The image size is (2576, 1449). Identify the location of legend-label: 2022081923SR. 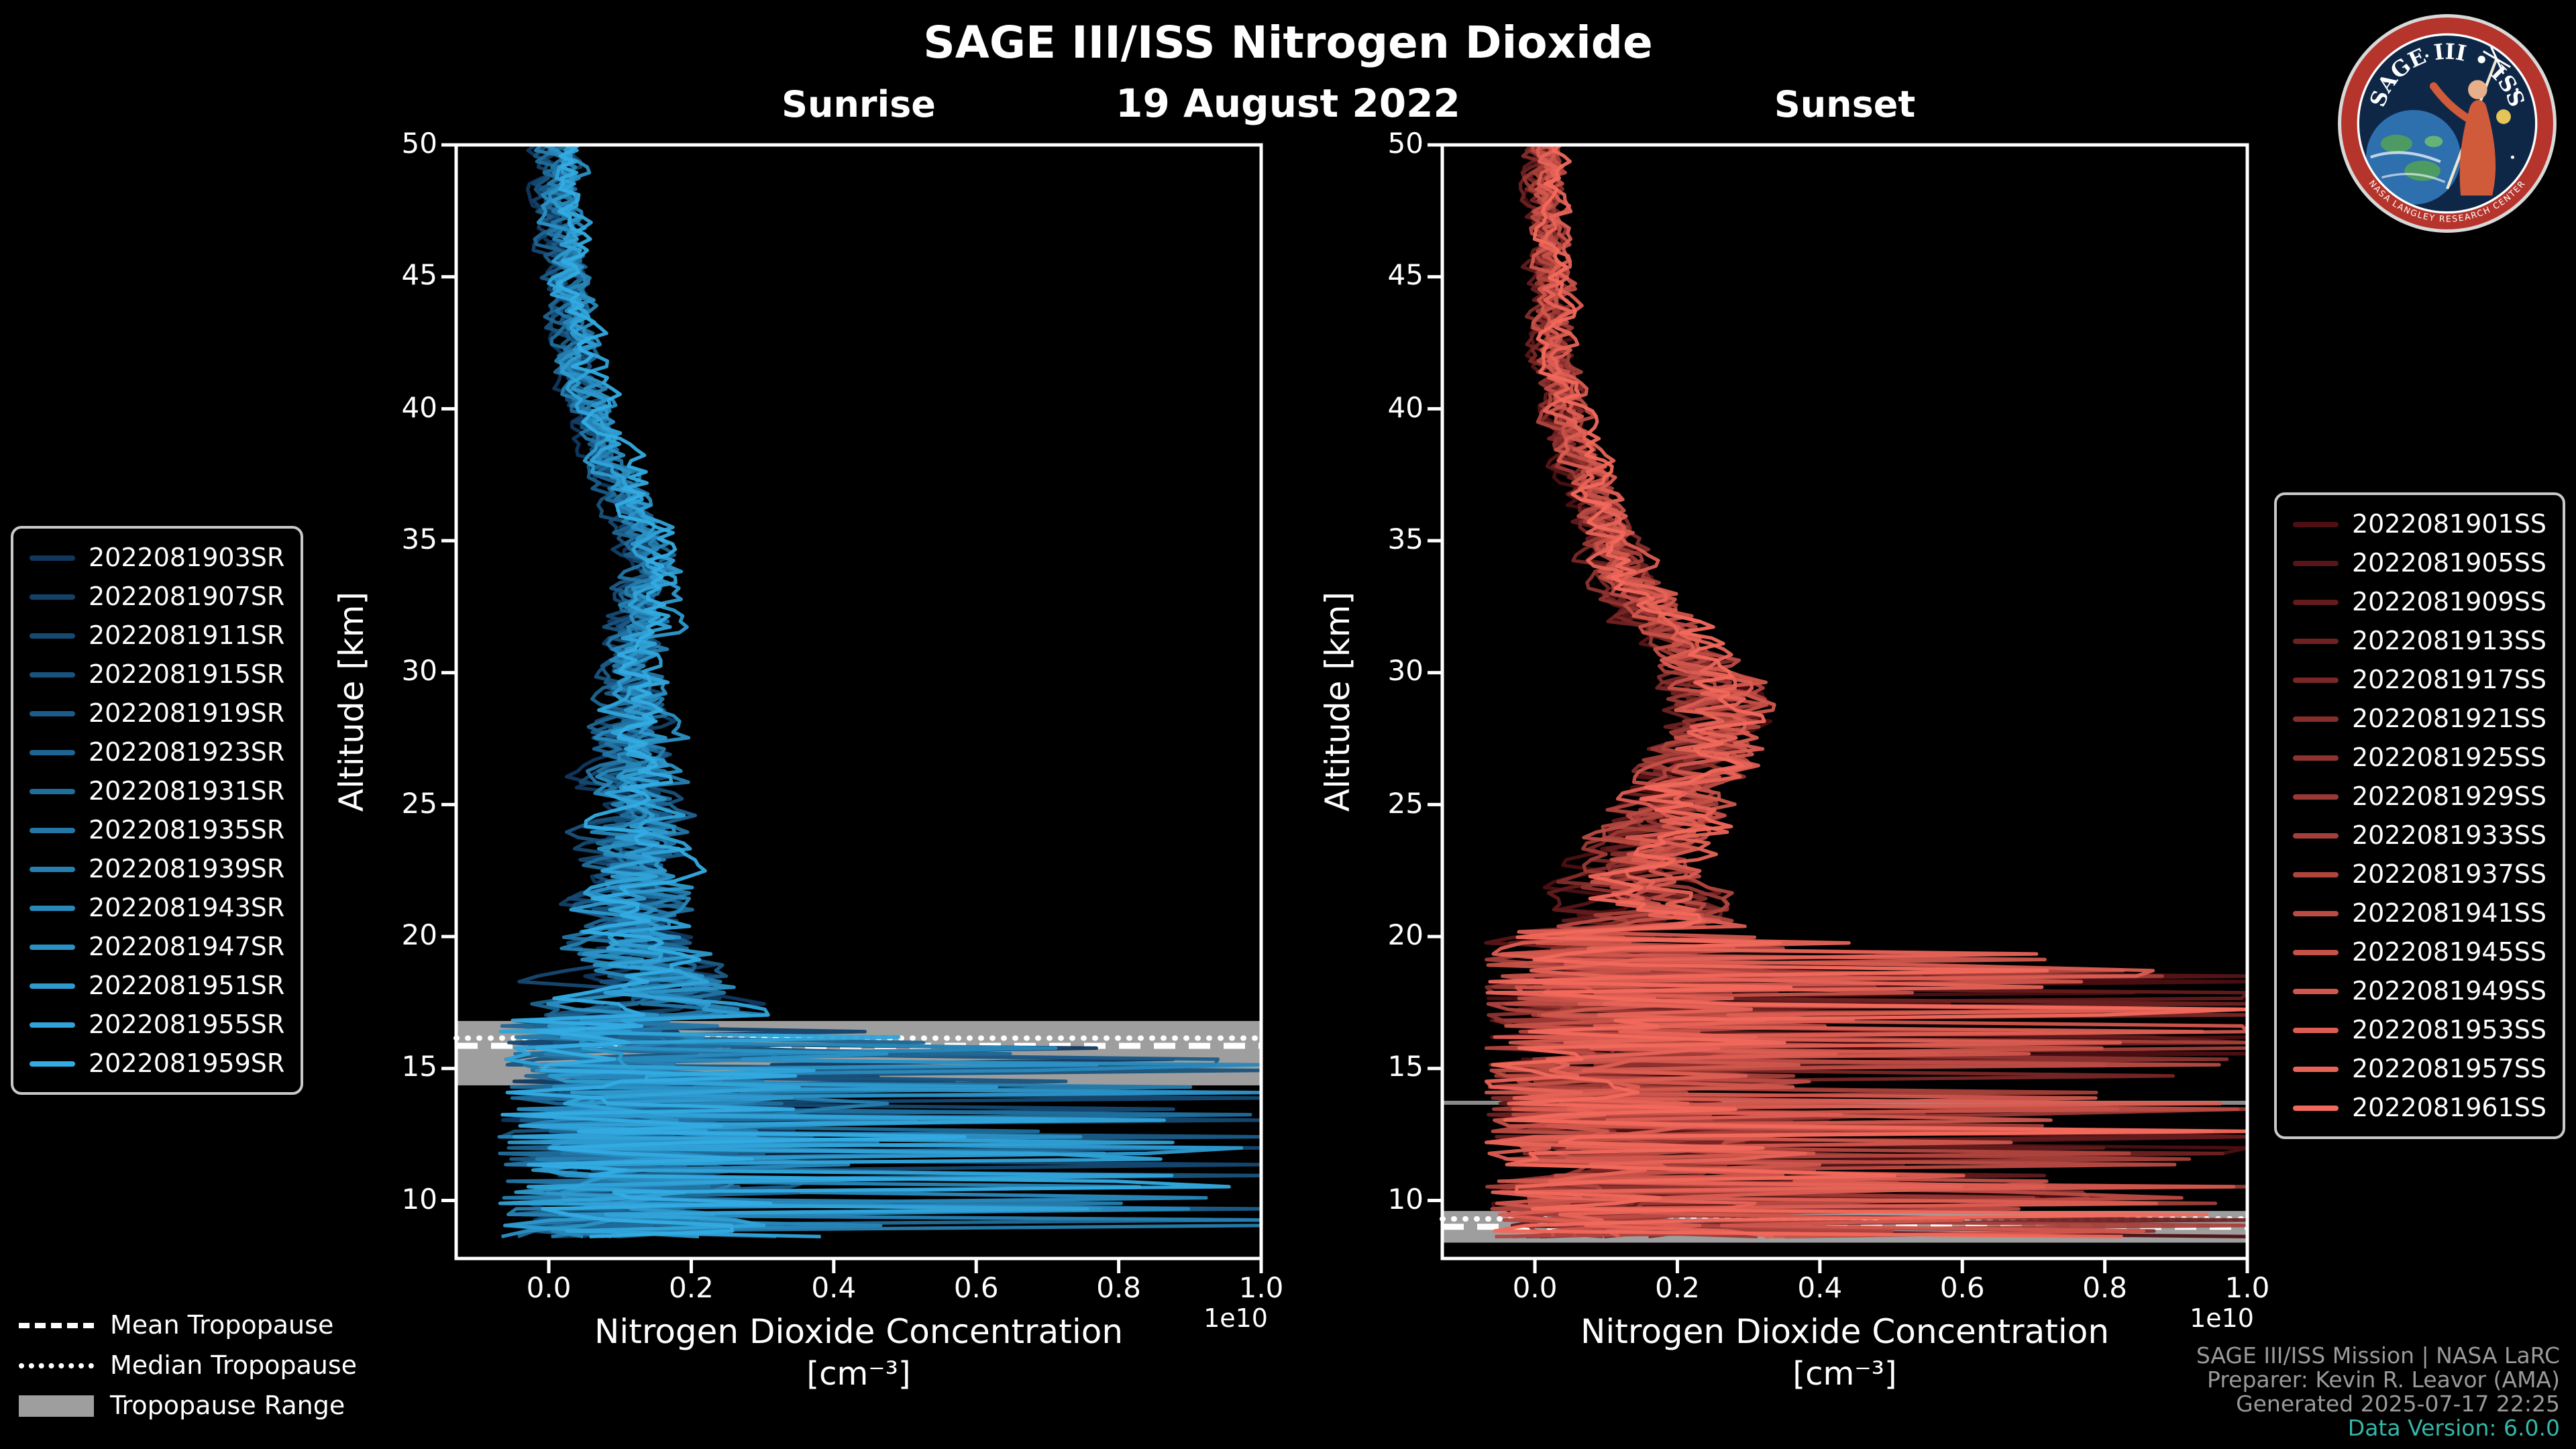
(187, 752).